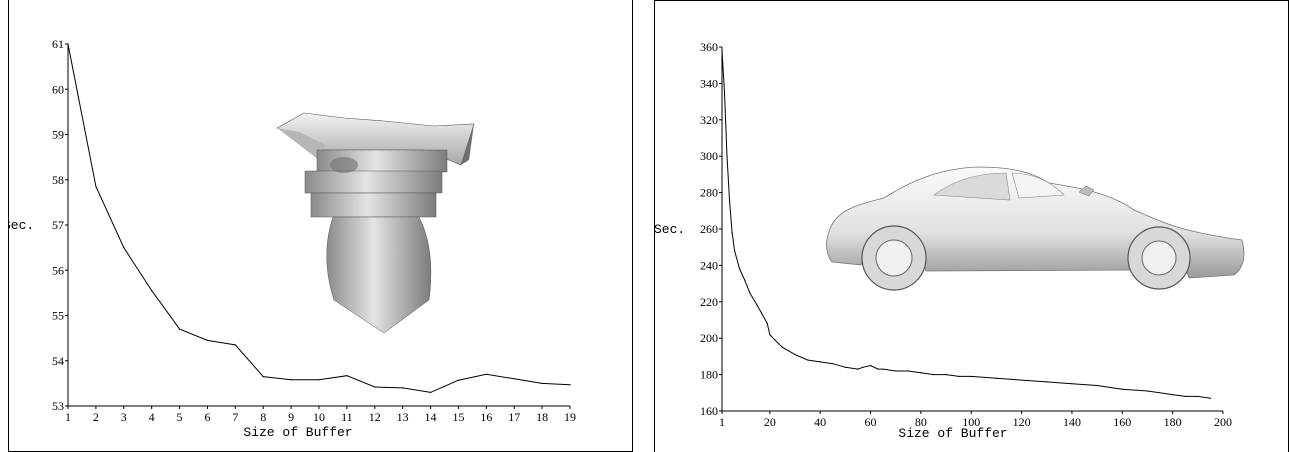  What do you see at coordinates (58, 406) in the screenshot?
I see `left-y-tick-label: 53` at bounding box center [58, 406].